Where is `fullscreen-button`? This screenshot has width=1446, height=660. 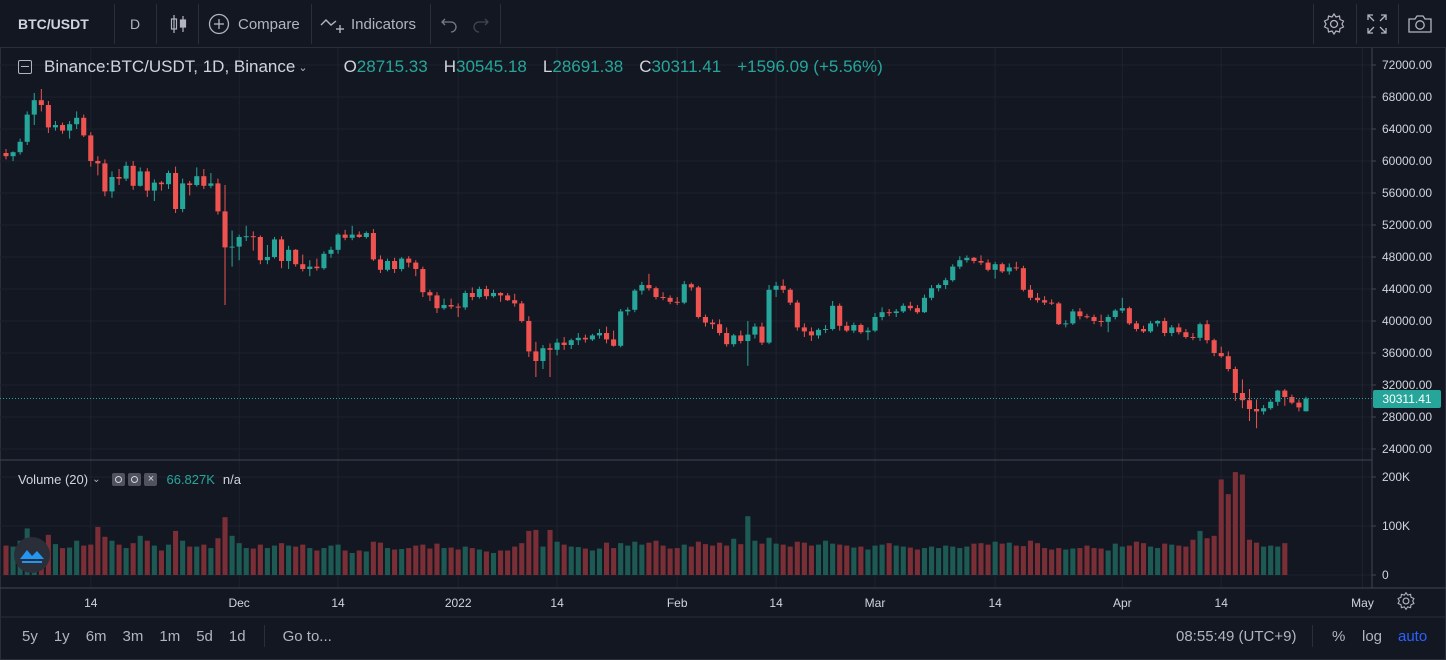 fullscreen-button is located at coordinates (1377, 24).